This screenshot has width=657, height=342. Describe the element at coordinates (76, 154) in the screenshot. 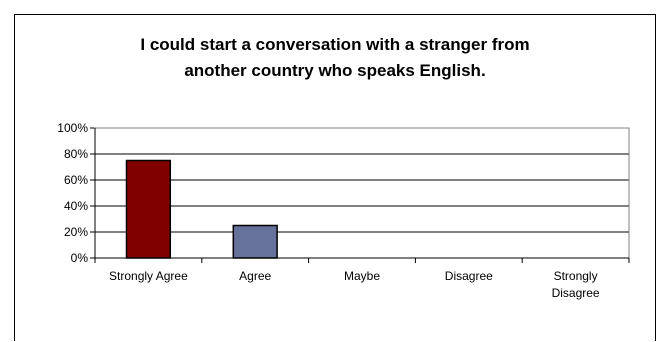

I see `y-tick-label: 80%` at that location.